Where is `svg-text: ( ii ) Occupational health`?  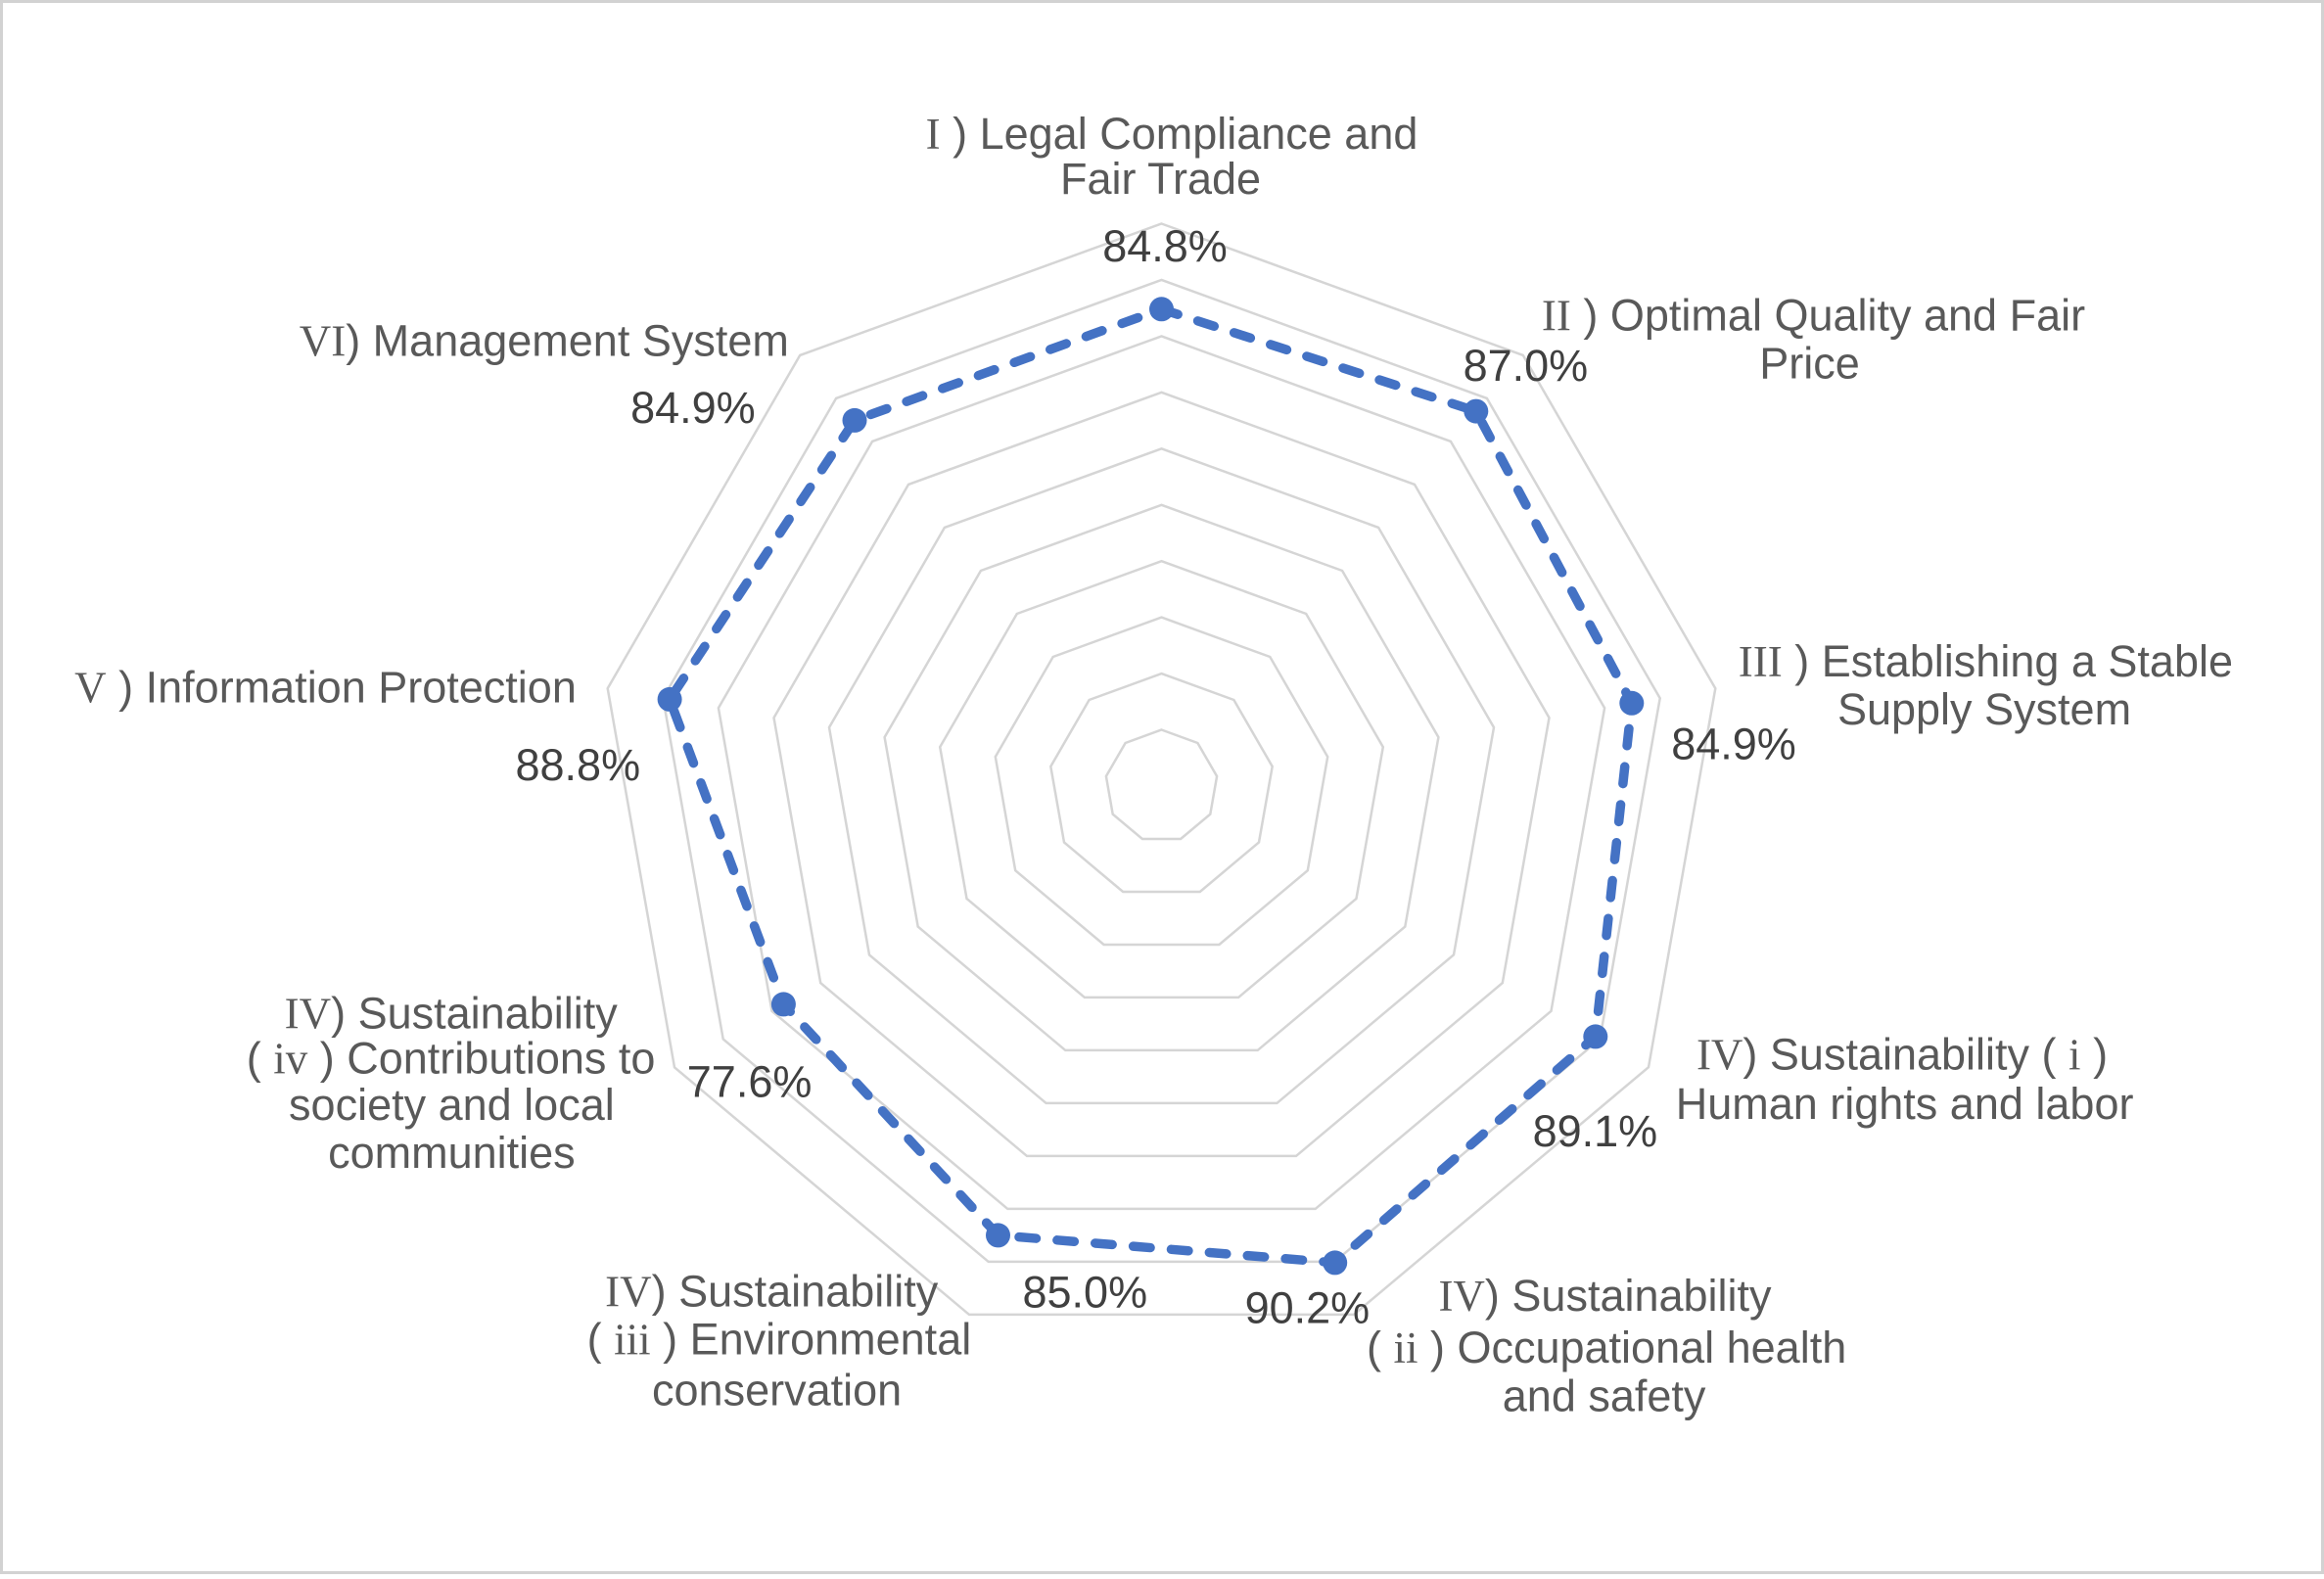
svg-text: ( ii ) Occupational health is located at coordinates (1606, 1347).